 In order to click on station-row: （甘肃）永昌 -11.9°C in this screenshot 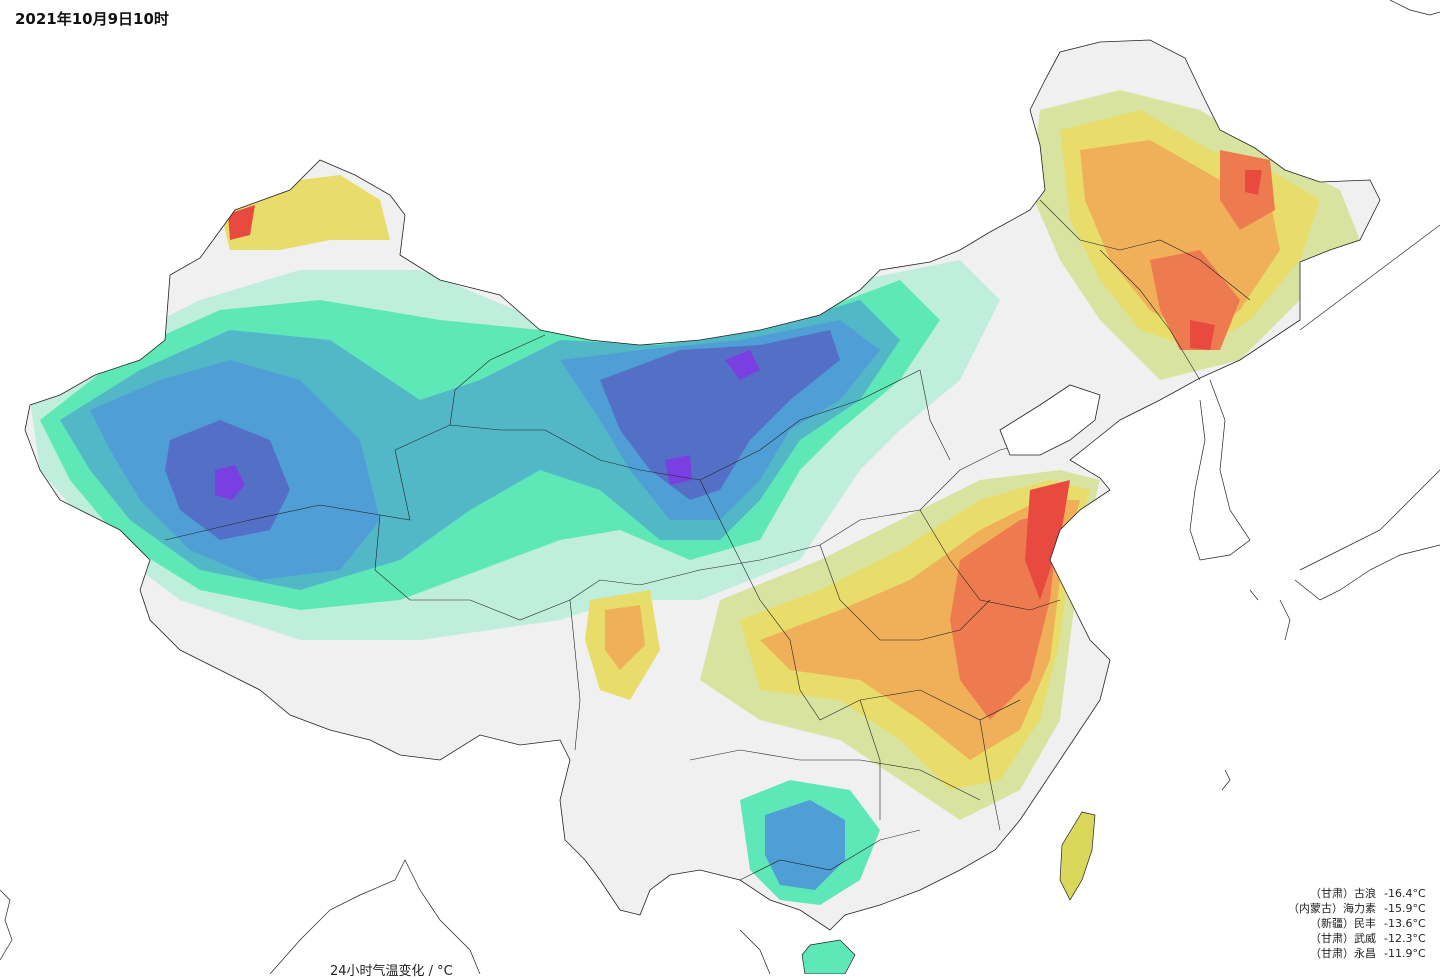, I will do `click(1357, 953)`.